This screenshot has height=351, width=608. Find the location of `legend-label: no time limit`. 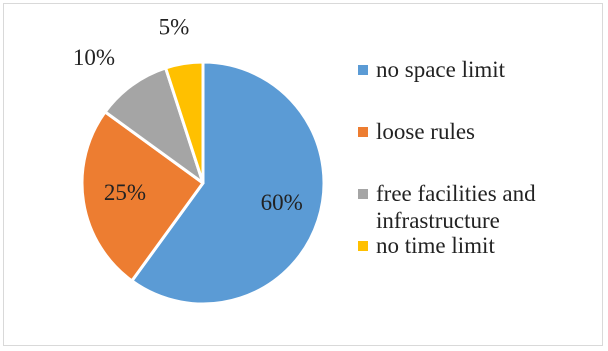

legend-label: no time limit is located at coordinates (435, 245).